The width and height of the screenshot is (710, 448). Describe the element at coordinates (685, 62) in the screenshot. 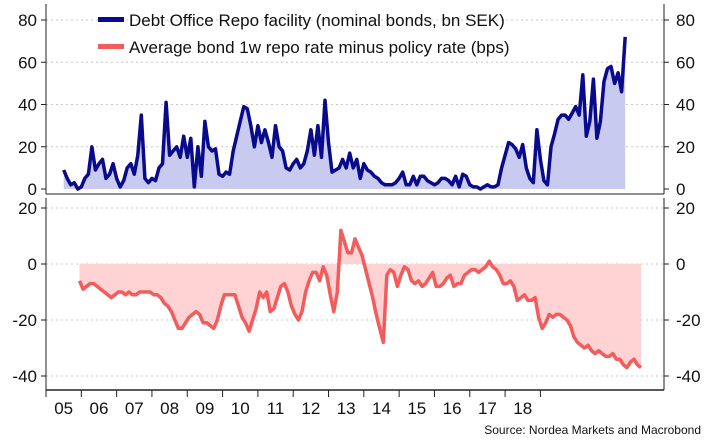

I see `top-right-tick-label: 60` at that location.